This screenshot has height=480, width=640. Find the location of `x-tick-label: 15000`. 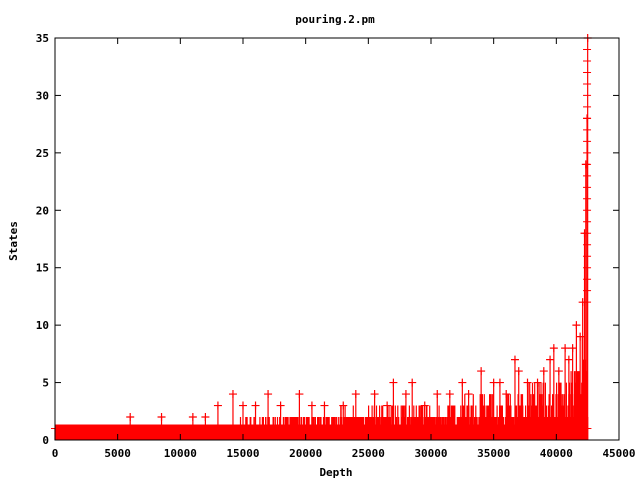

x-tick-label: 15000 is located at coordinates (242, 453).